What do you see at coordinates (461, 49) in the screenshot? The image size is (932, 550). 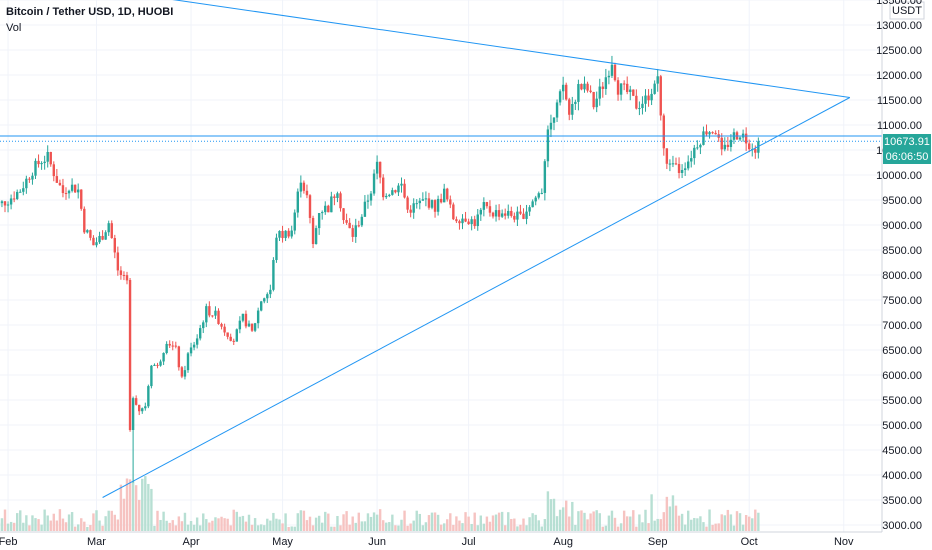 I see `resistance-trendline` at bounding box center [461, 49].